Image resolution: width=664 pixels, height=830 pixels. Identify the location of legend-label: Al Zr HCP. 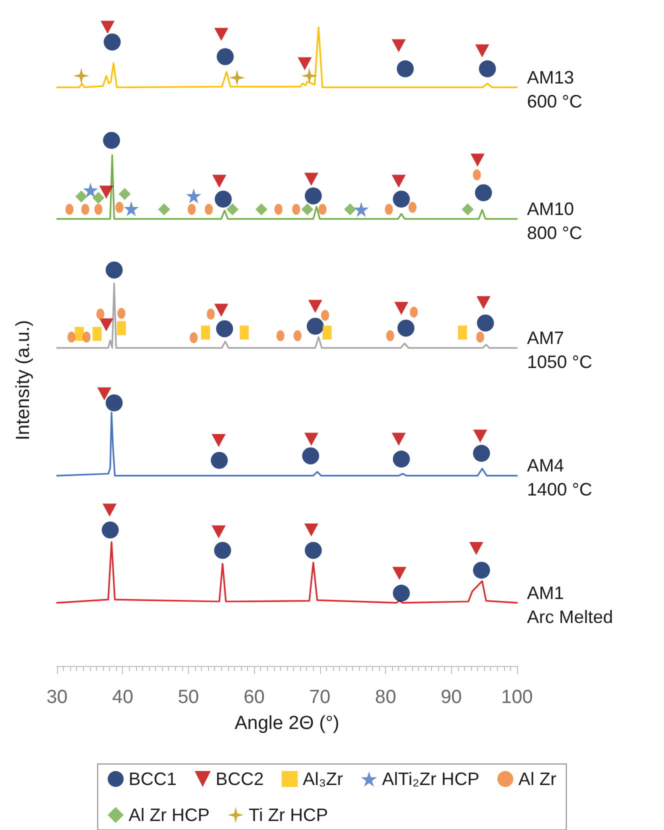
(169, 815).